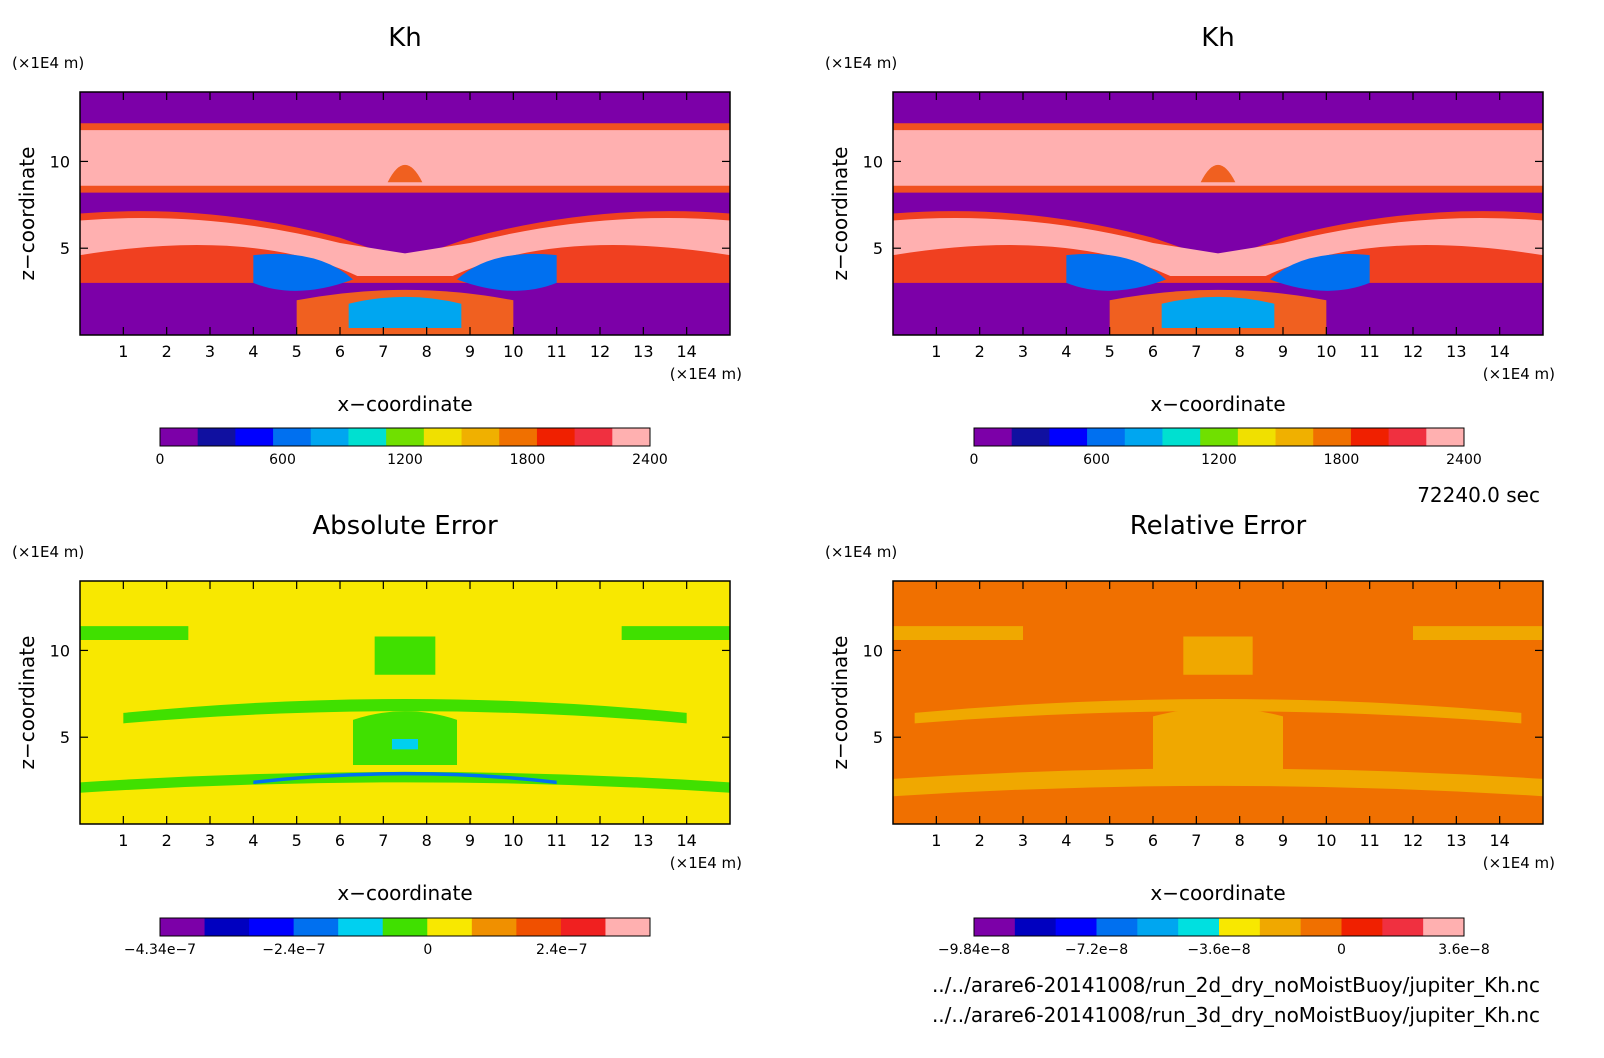  What do you see at coordinates (1218, 782) in the screenshot?
I see `light-low` at bounding box center [1218, 782].